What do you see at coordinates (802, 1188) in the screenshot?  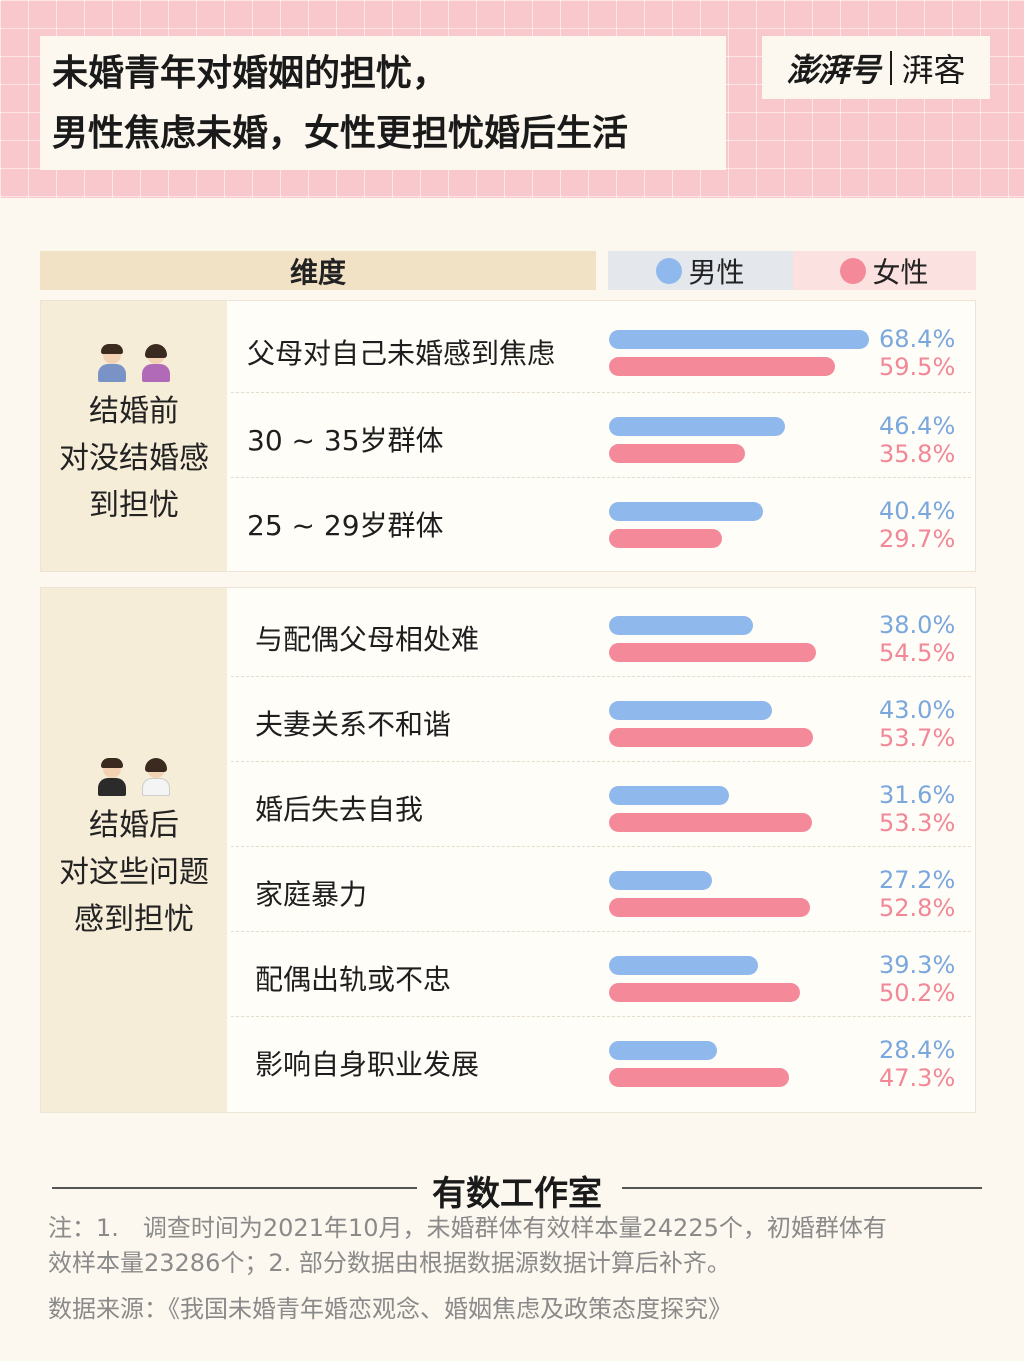 I see `footer-rule-right` at bounding box center [802, 1188].